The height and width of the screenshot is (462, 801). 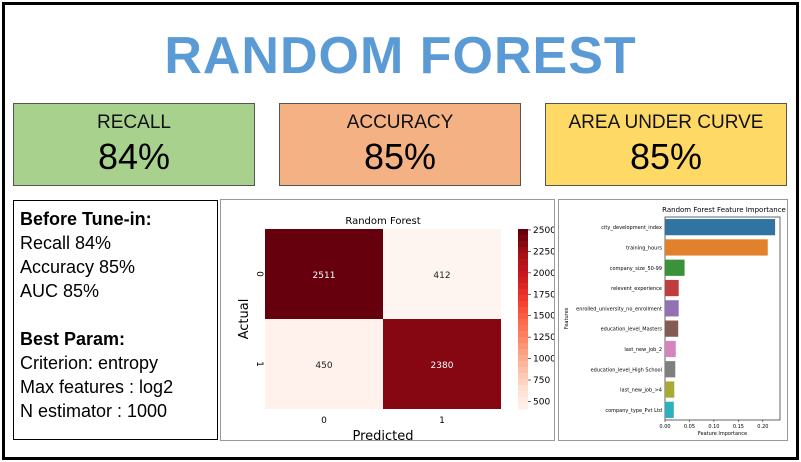 What do you see at coordinates (134, 122) in the screenshot?
I see `recall-label: RECALL` at bounding box center [134, 122].